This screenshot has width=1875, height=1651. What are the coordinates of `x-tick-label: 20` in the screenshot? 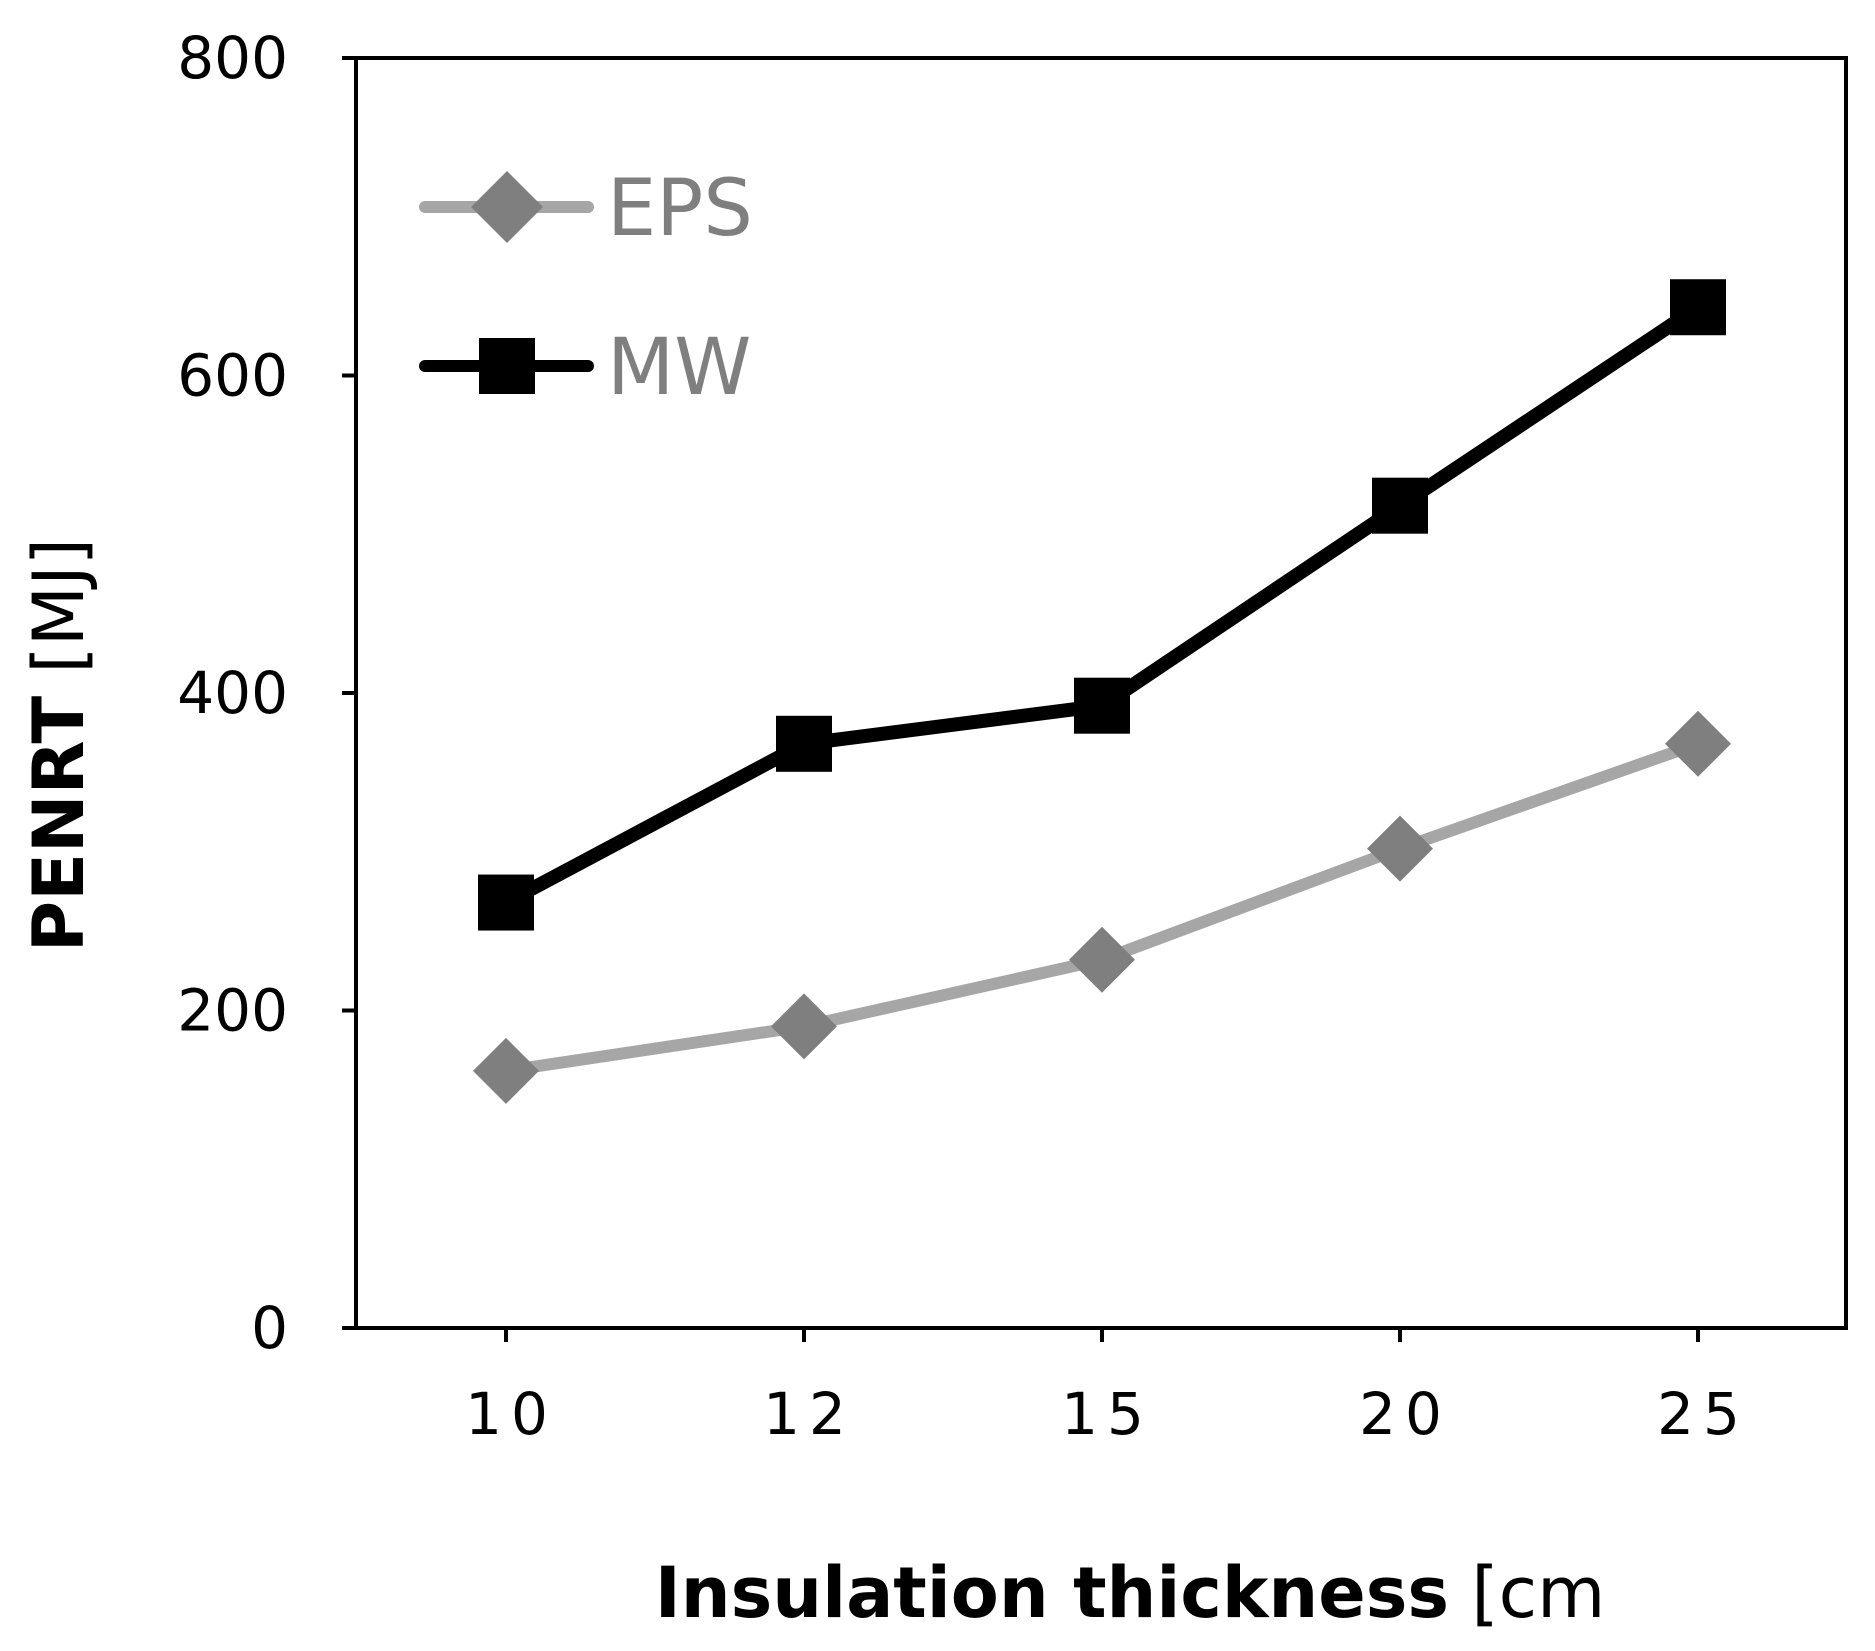 It's located at (1405, 1414).